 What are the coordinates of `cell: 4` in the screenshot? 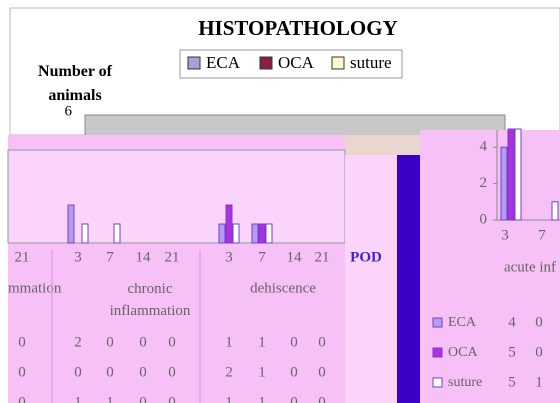 It's located at (512, 322).